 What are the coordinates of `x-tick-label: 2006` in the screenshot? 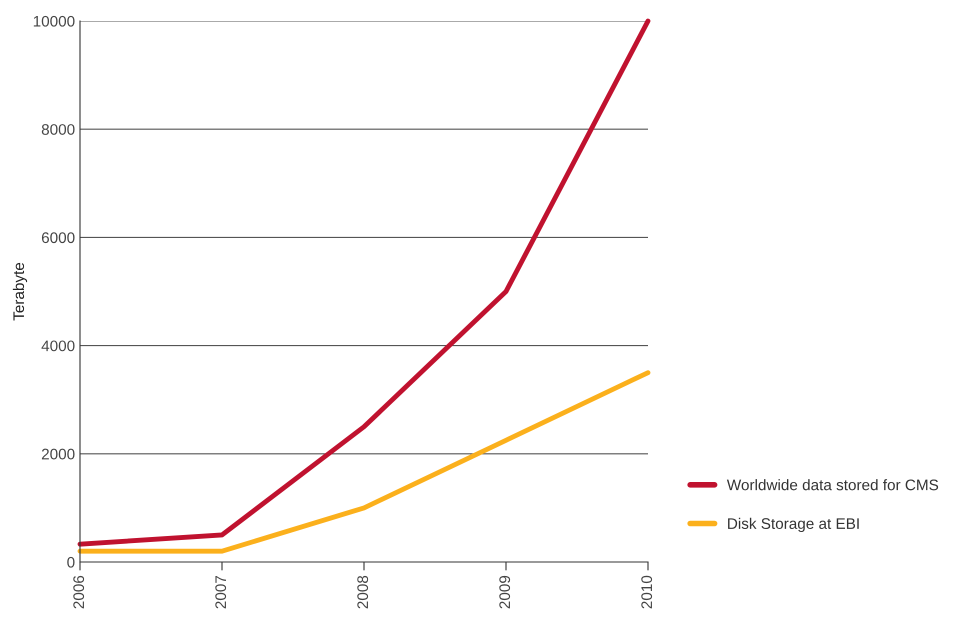 It's located at (78, 592).